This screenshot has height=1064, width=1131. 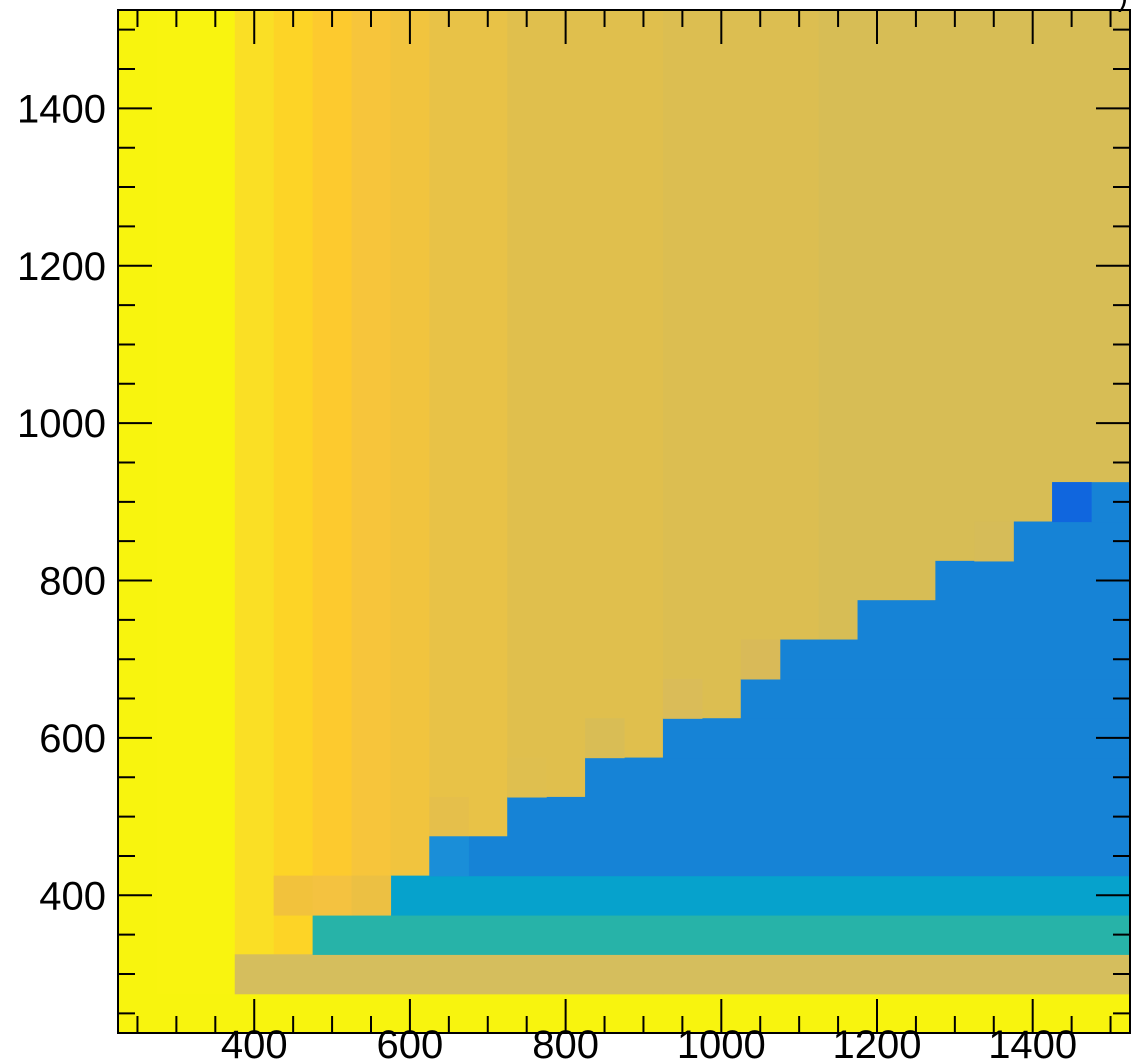 I want to click on x-tick-label-600: 600, so click(x=410, y=1043).